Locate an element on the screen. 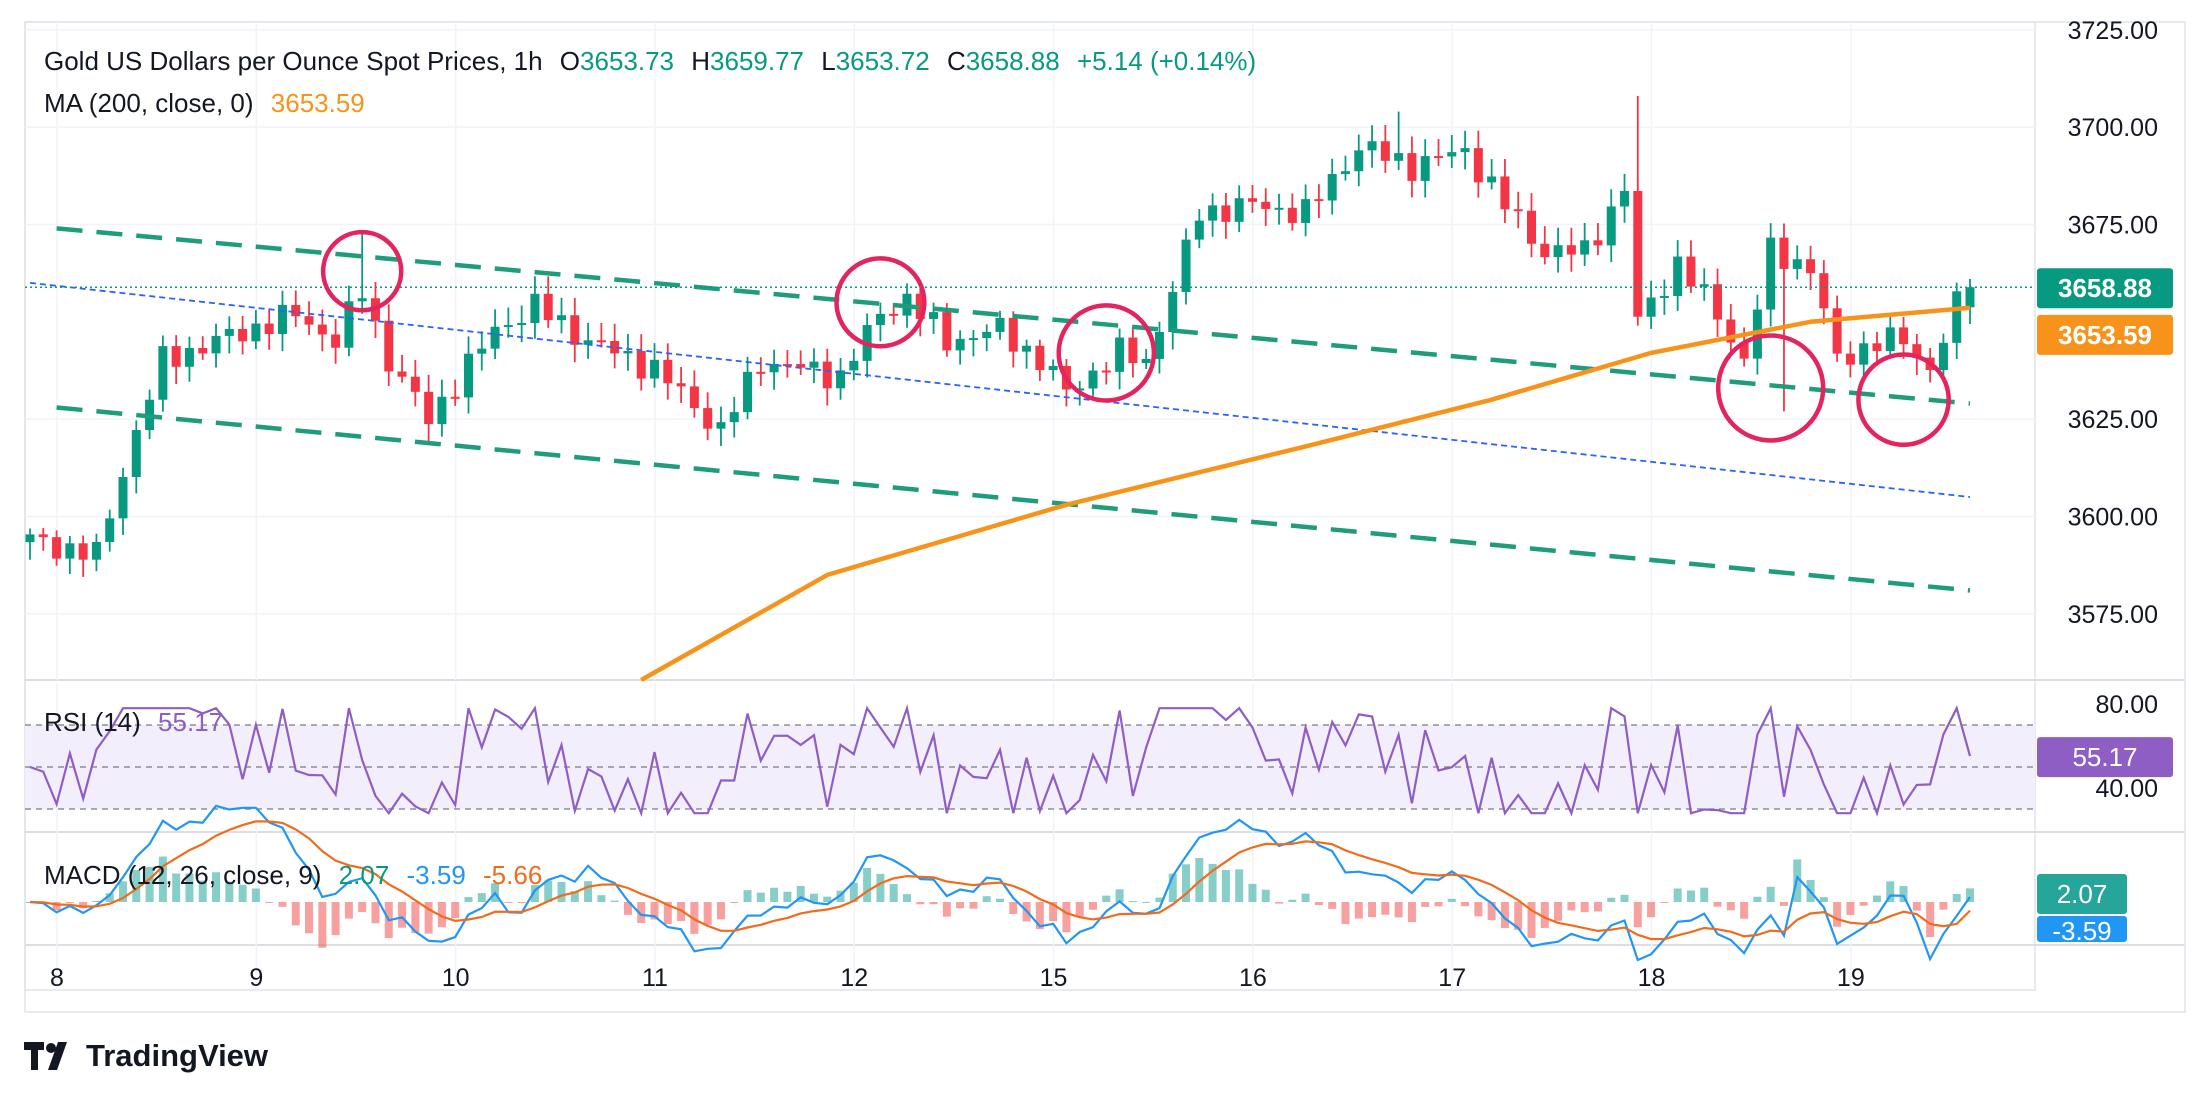 This screenshot has width=2208, height=1097. rsi-label: RSI (14) is located at coordinates (92, 722).